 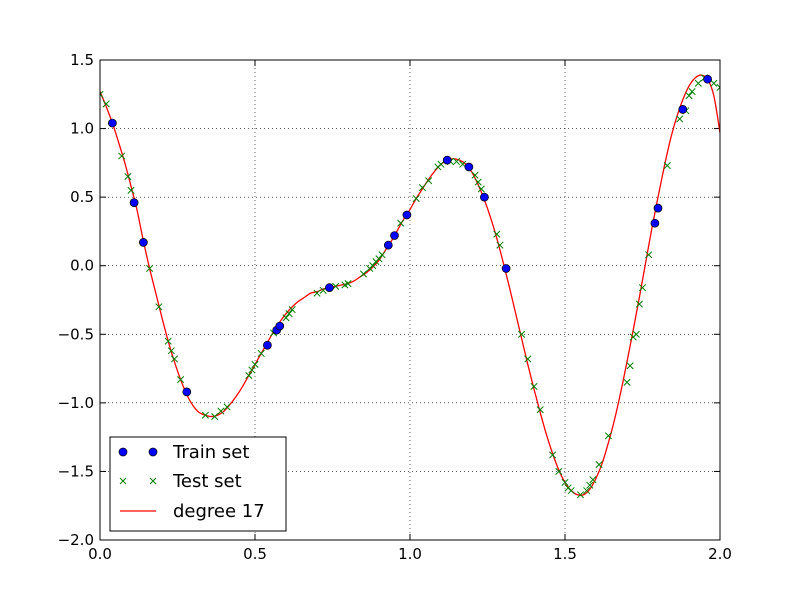 I want to click on y-tick-label: −1.0, so click(x=76, y=403).